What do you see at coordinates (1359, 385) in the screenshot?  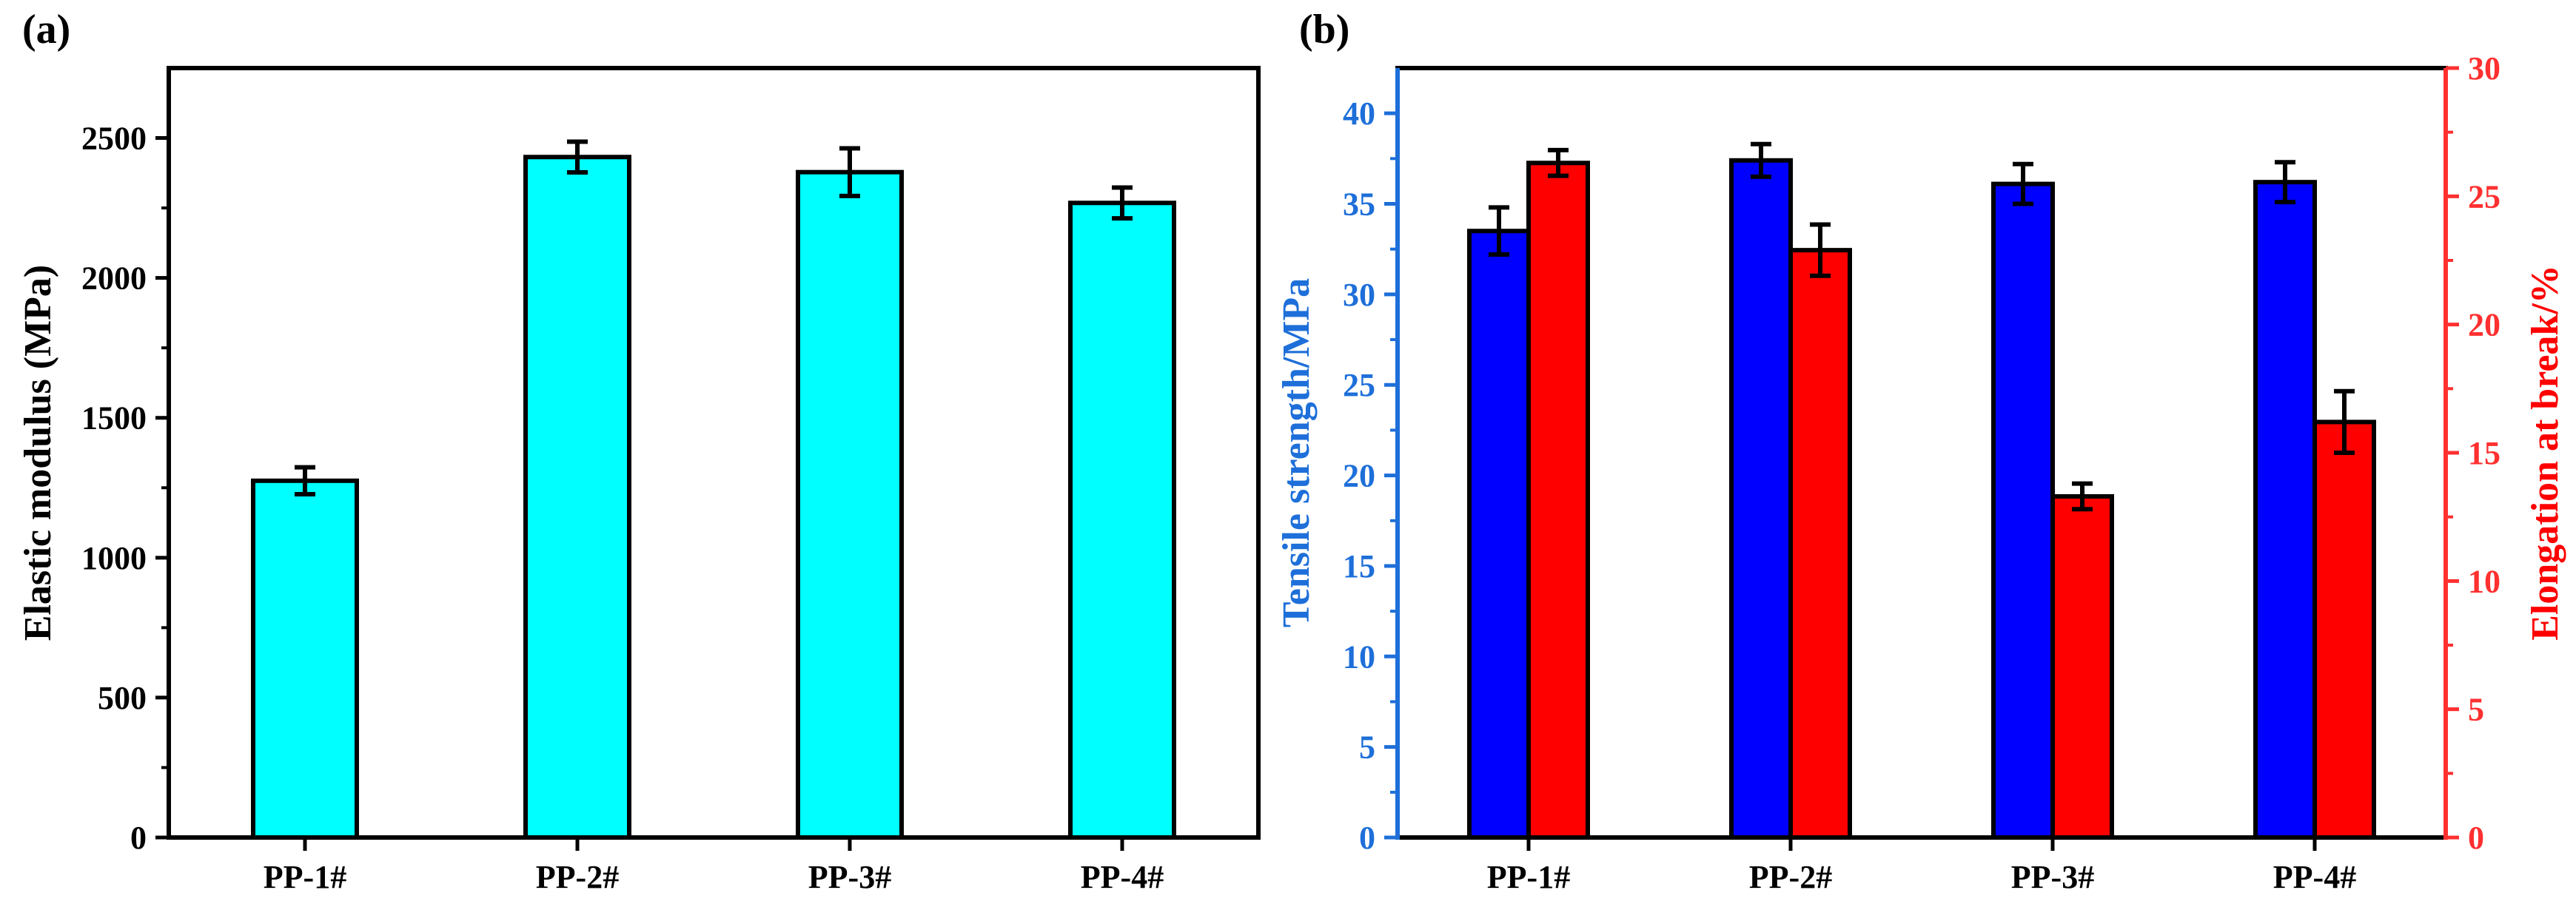 I see `panel-b-y-tick-label: 25` at bounding box center [1359, 385].